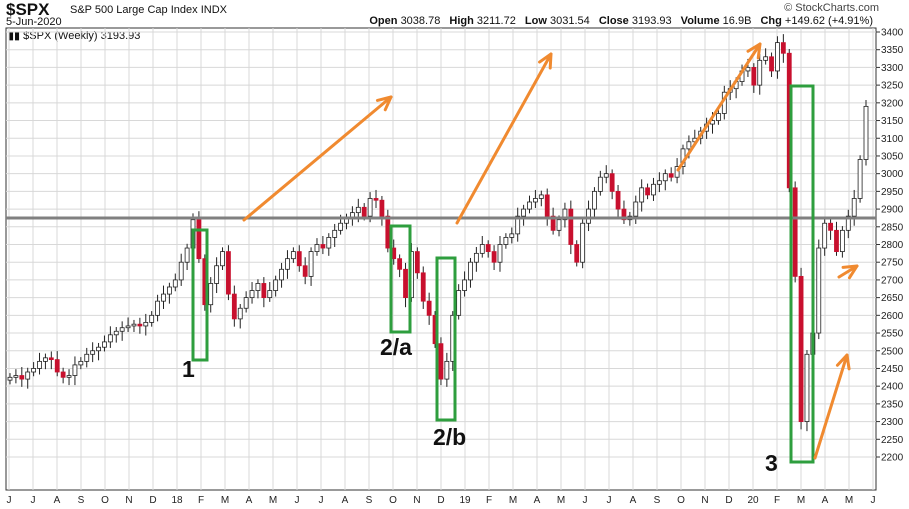 The height and width of the screenshot is (509, 909). What do you see at coordinates (892, 121) in the screenshot?
I see `y-tick-label: 3150` at bounding box center [892, 121].